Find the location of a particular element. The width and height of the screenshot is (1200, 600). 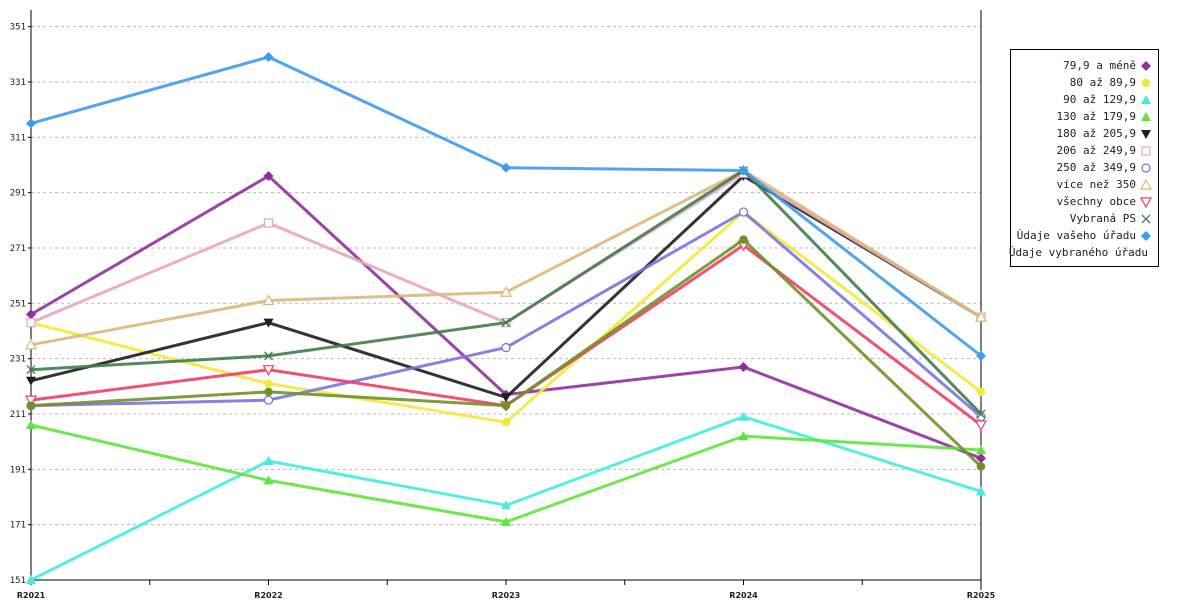

legend-label: 79,9 a méně is located at coordinates (1099, 65).